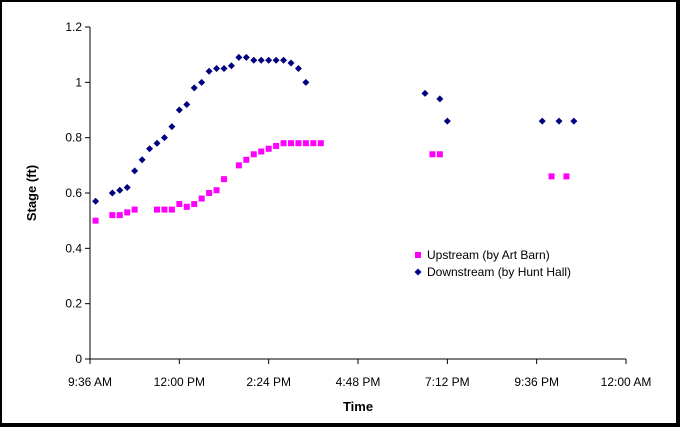 Image resolution: width=680 pixels, height=427 pixels. I want to click on x-tick-label: 4:48 PM, so click(358, 382).